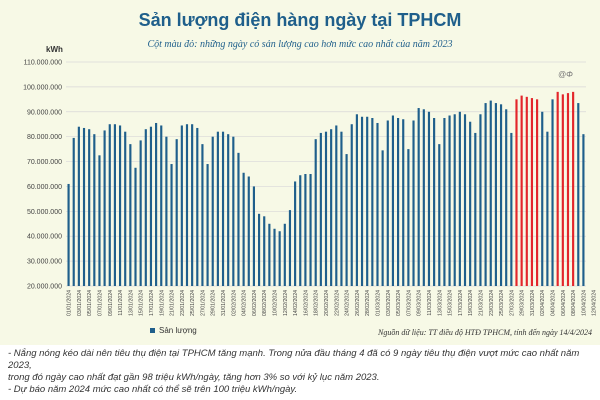 The image size is (600, 400). Describe the element at coordinates (451, 303) in the screenshot. I see `x-tick-label: 15/03/2024` at that location.